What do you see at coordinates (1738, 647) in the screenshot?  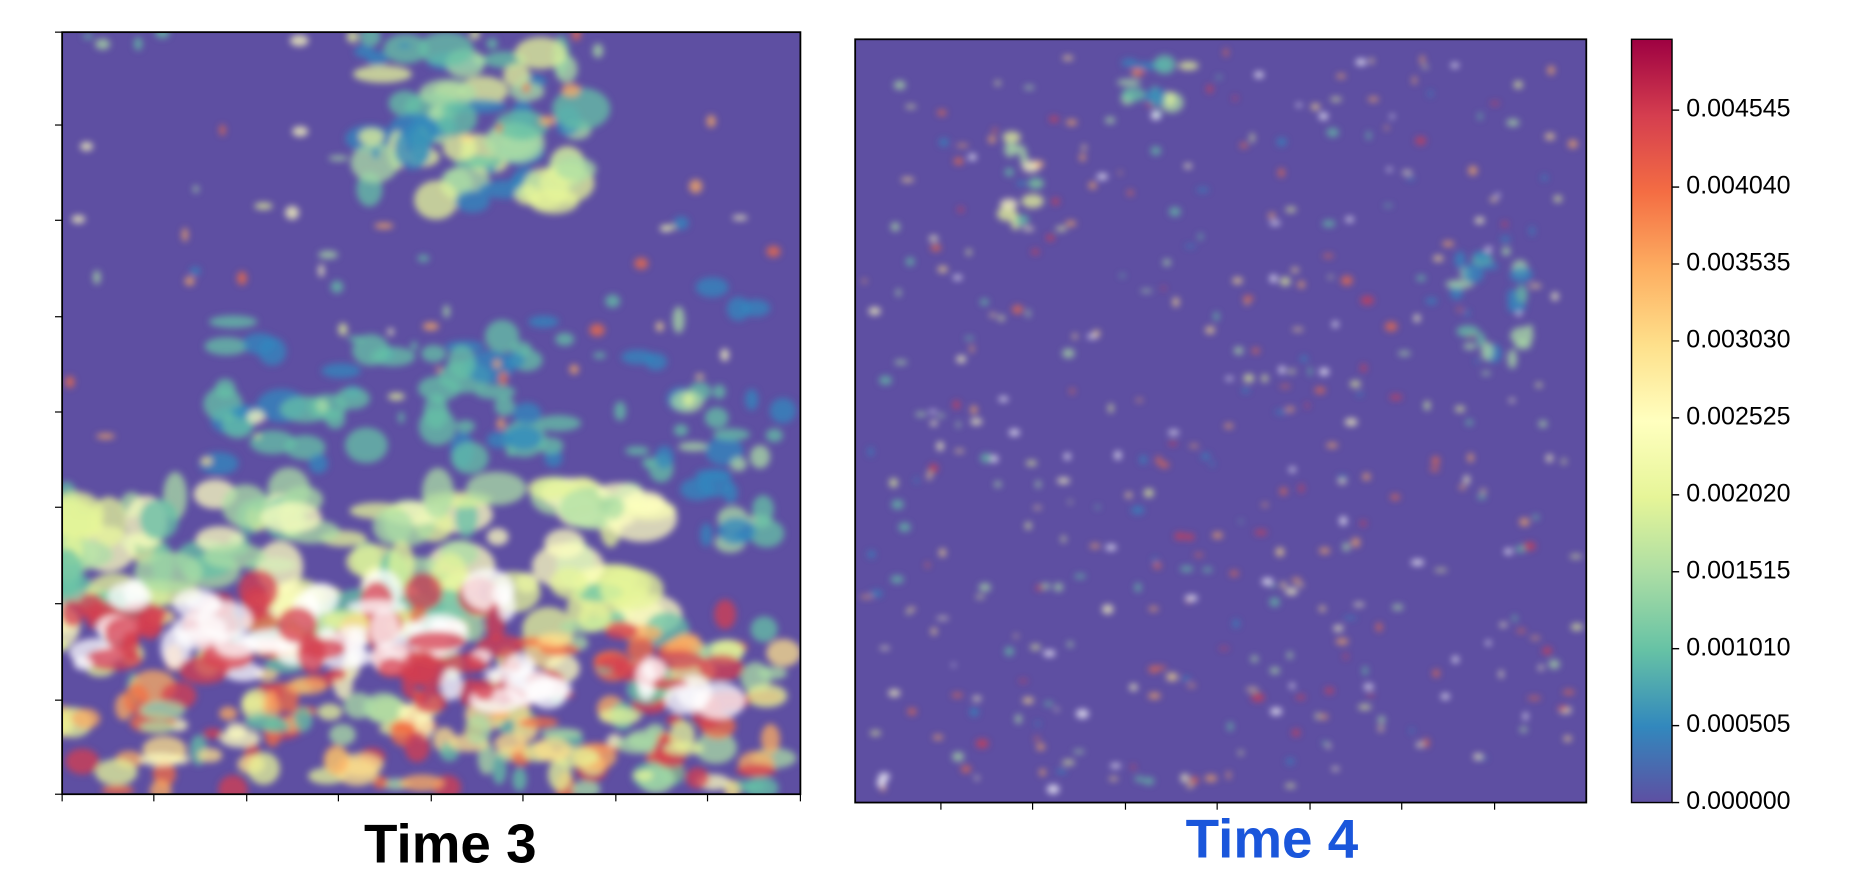 I see `colorbar-tick-label: 0.001010` at bounding box center [1738, 647].